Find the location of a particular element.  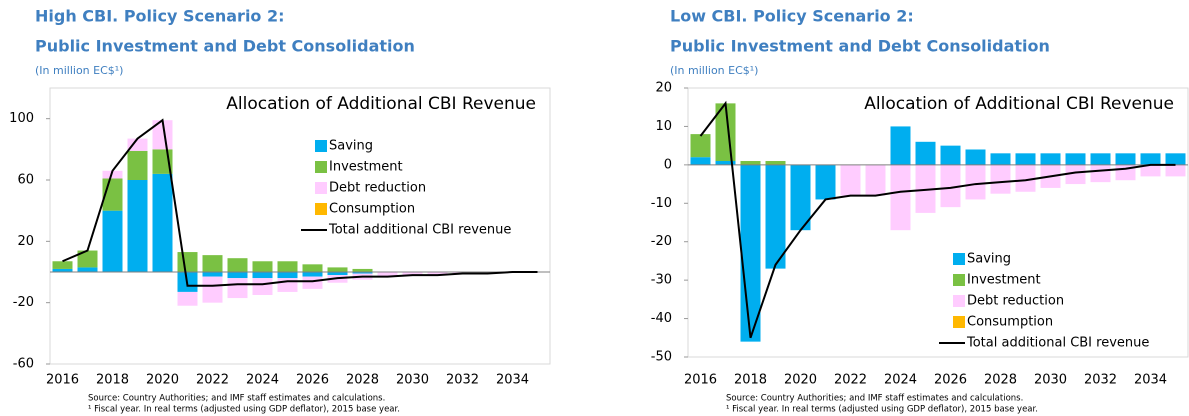

y-tick-label: -20 is located at coordinates (661, 241).